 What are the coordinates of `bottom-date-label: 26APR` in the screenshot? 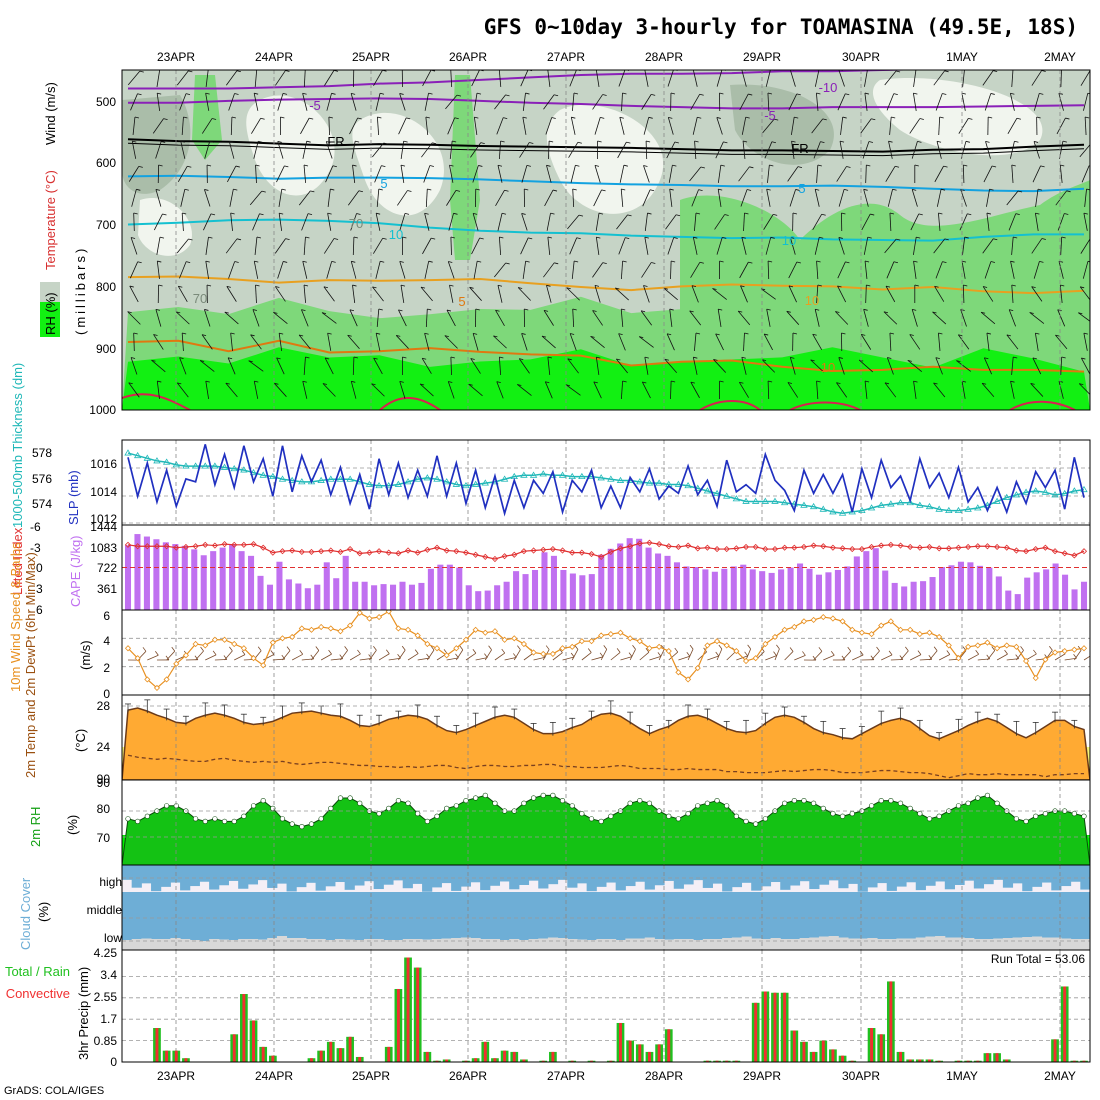 It's located at (468, 1076).